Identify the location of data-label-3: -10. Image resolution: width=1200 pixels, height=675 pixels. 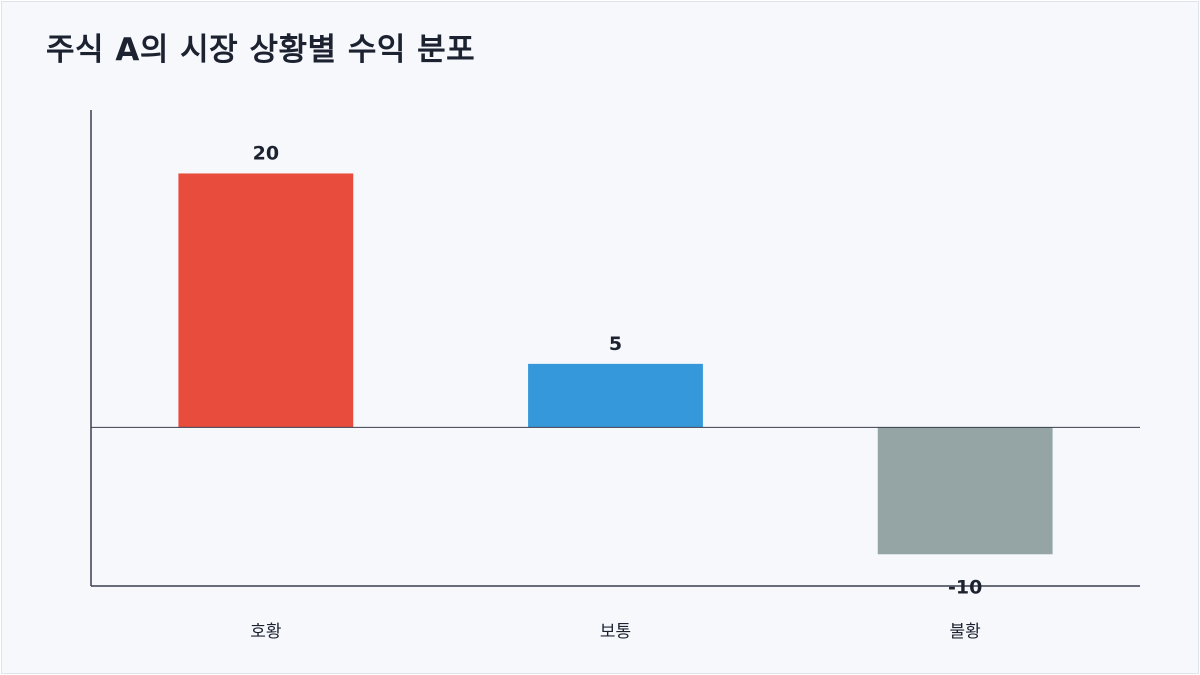
(965, 587).